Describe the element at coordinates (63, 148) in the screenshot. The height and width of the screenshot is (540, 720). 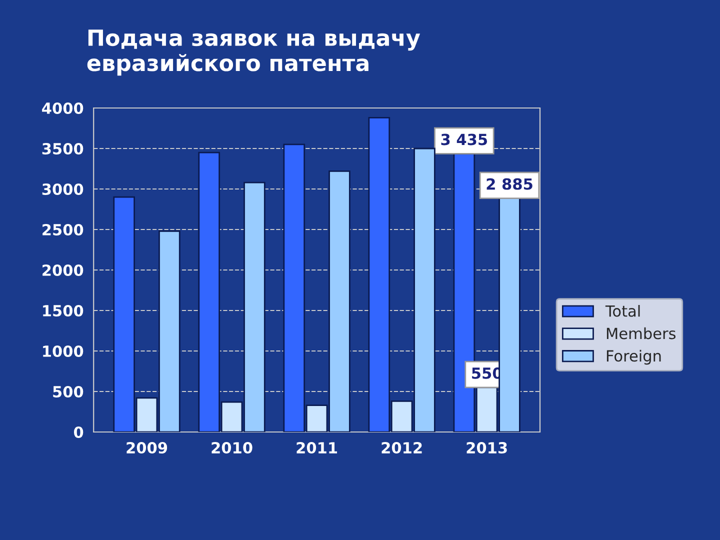
I see `y-tick-label: 3500` at that location.